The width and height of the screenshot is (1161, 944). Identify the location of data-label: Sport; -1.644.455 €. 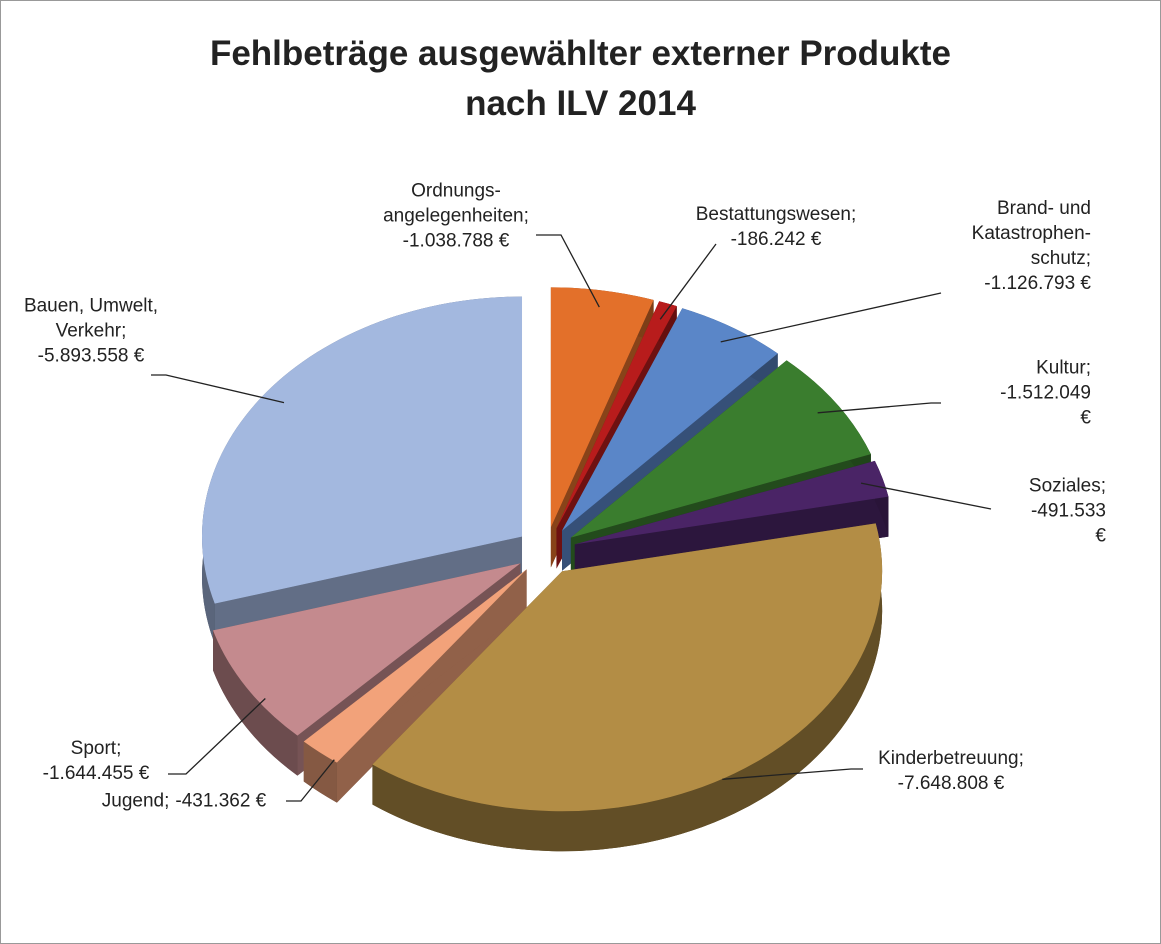
(96, 761).